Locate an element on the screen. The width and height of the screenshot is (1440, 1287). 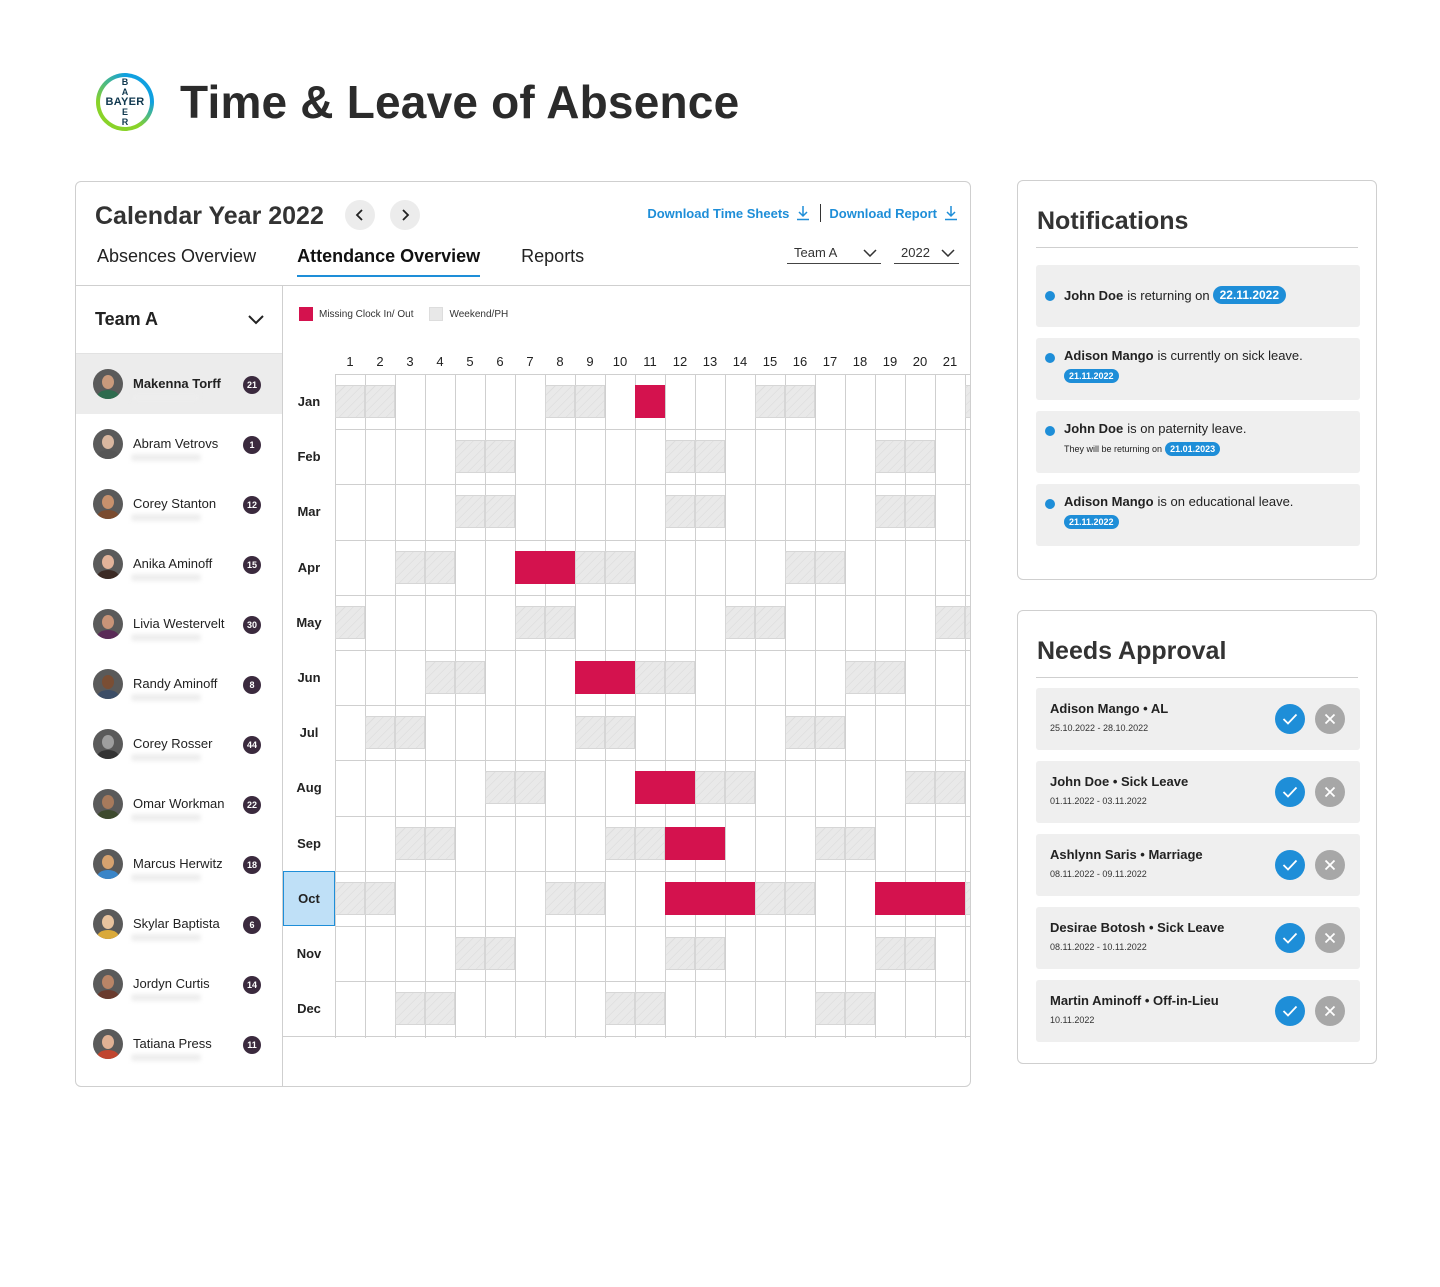
day-header: 19 is located at coordinates (890, 361).